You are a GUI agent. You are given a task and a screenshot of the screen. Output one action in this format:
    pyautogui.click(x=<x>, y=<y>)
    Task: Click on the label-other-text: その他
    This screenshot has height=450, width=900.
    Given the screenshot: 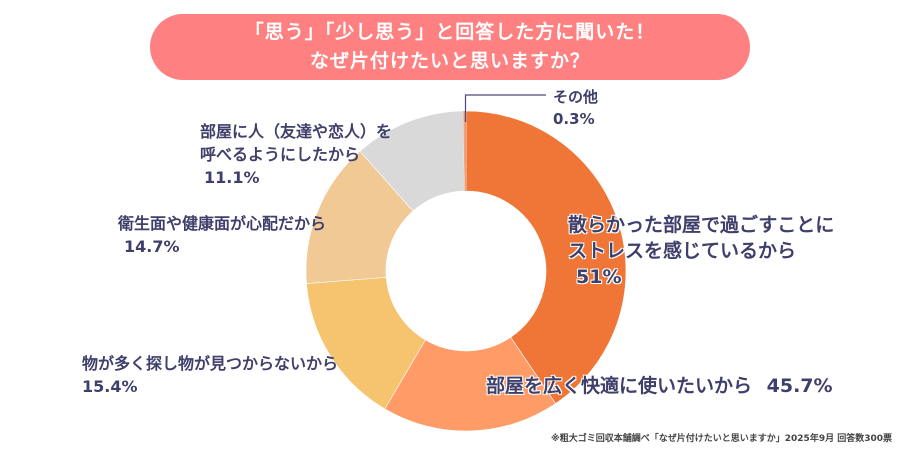 What is the action you would take?
    pyautogui.click(x=576, y=97)
    